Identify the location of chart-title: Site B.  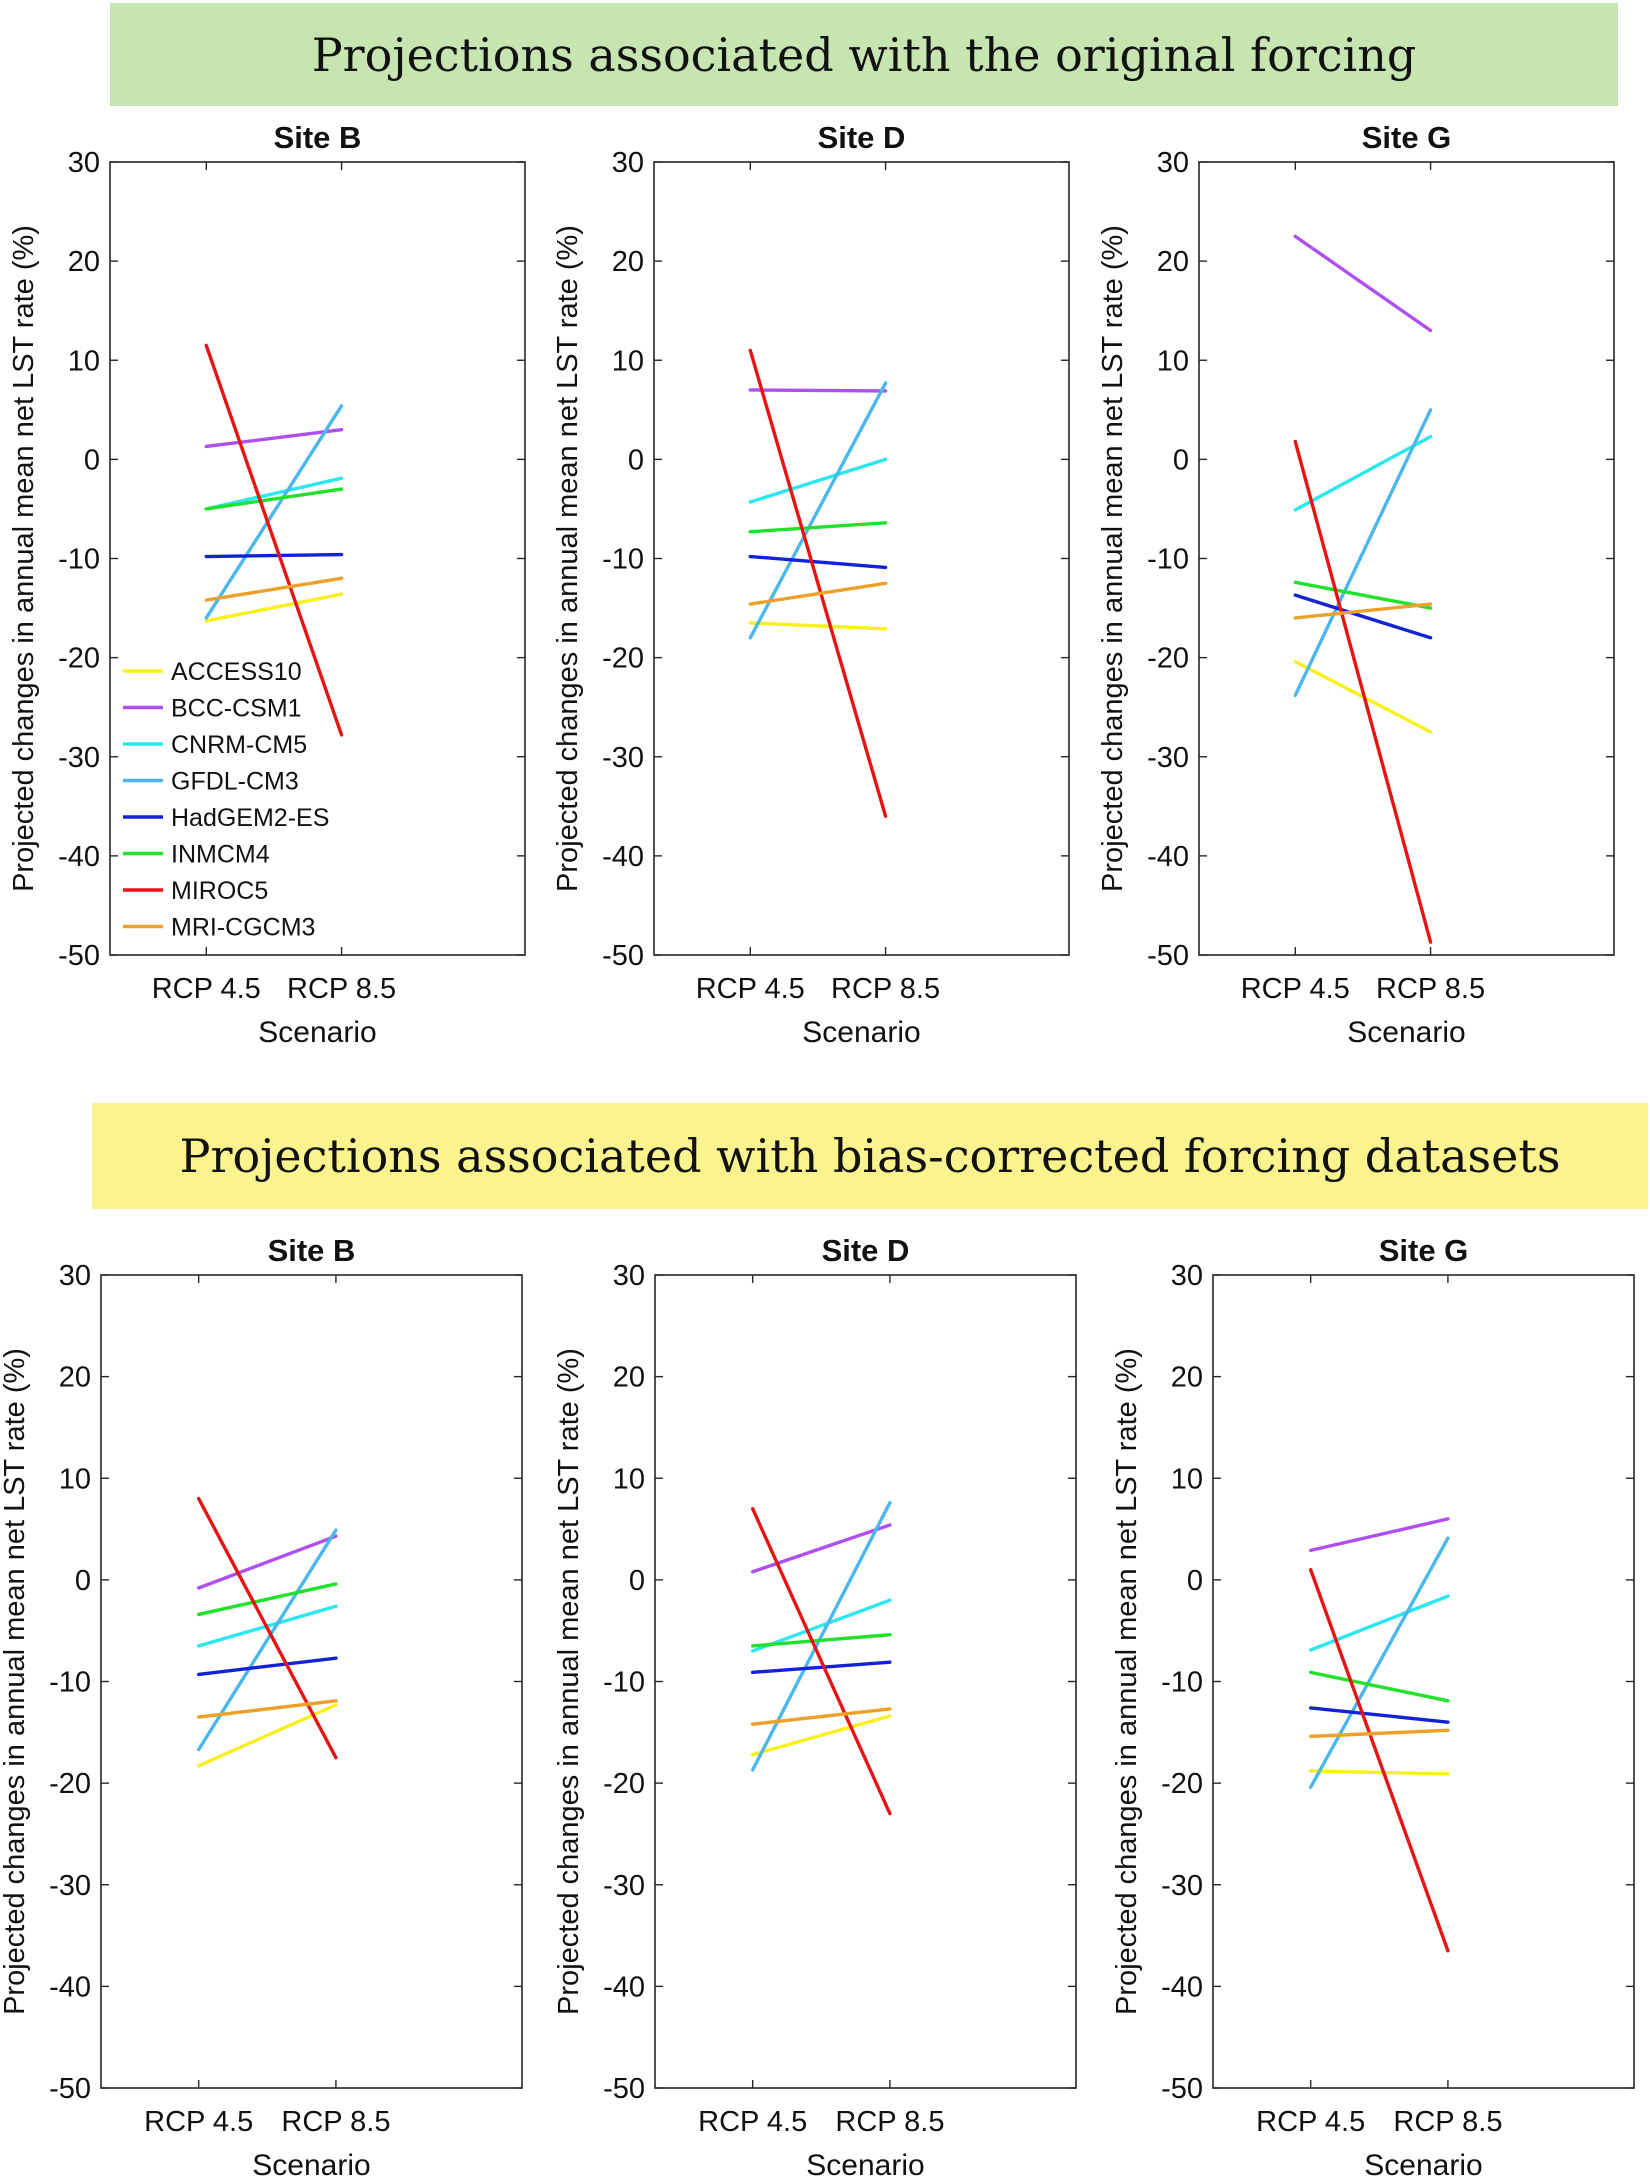
(312, 1250).